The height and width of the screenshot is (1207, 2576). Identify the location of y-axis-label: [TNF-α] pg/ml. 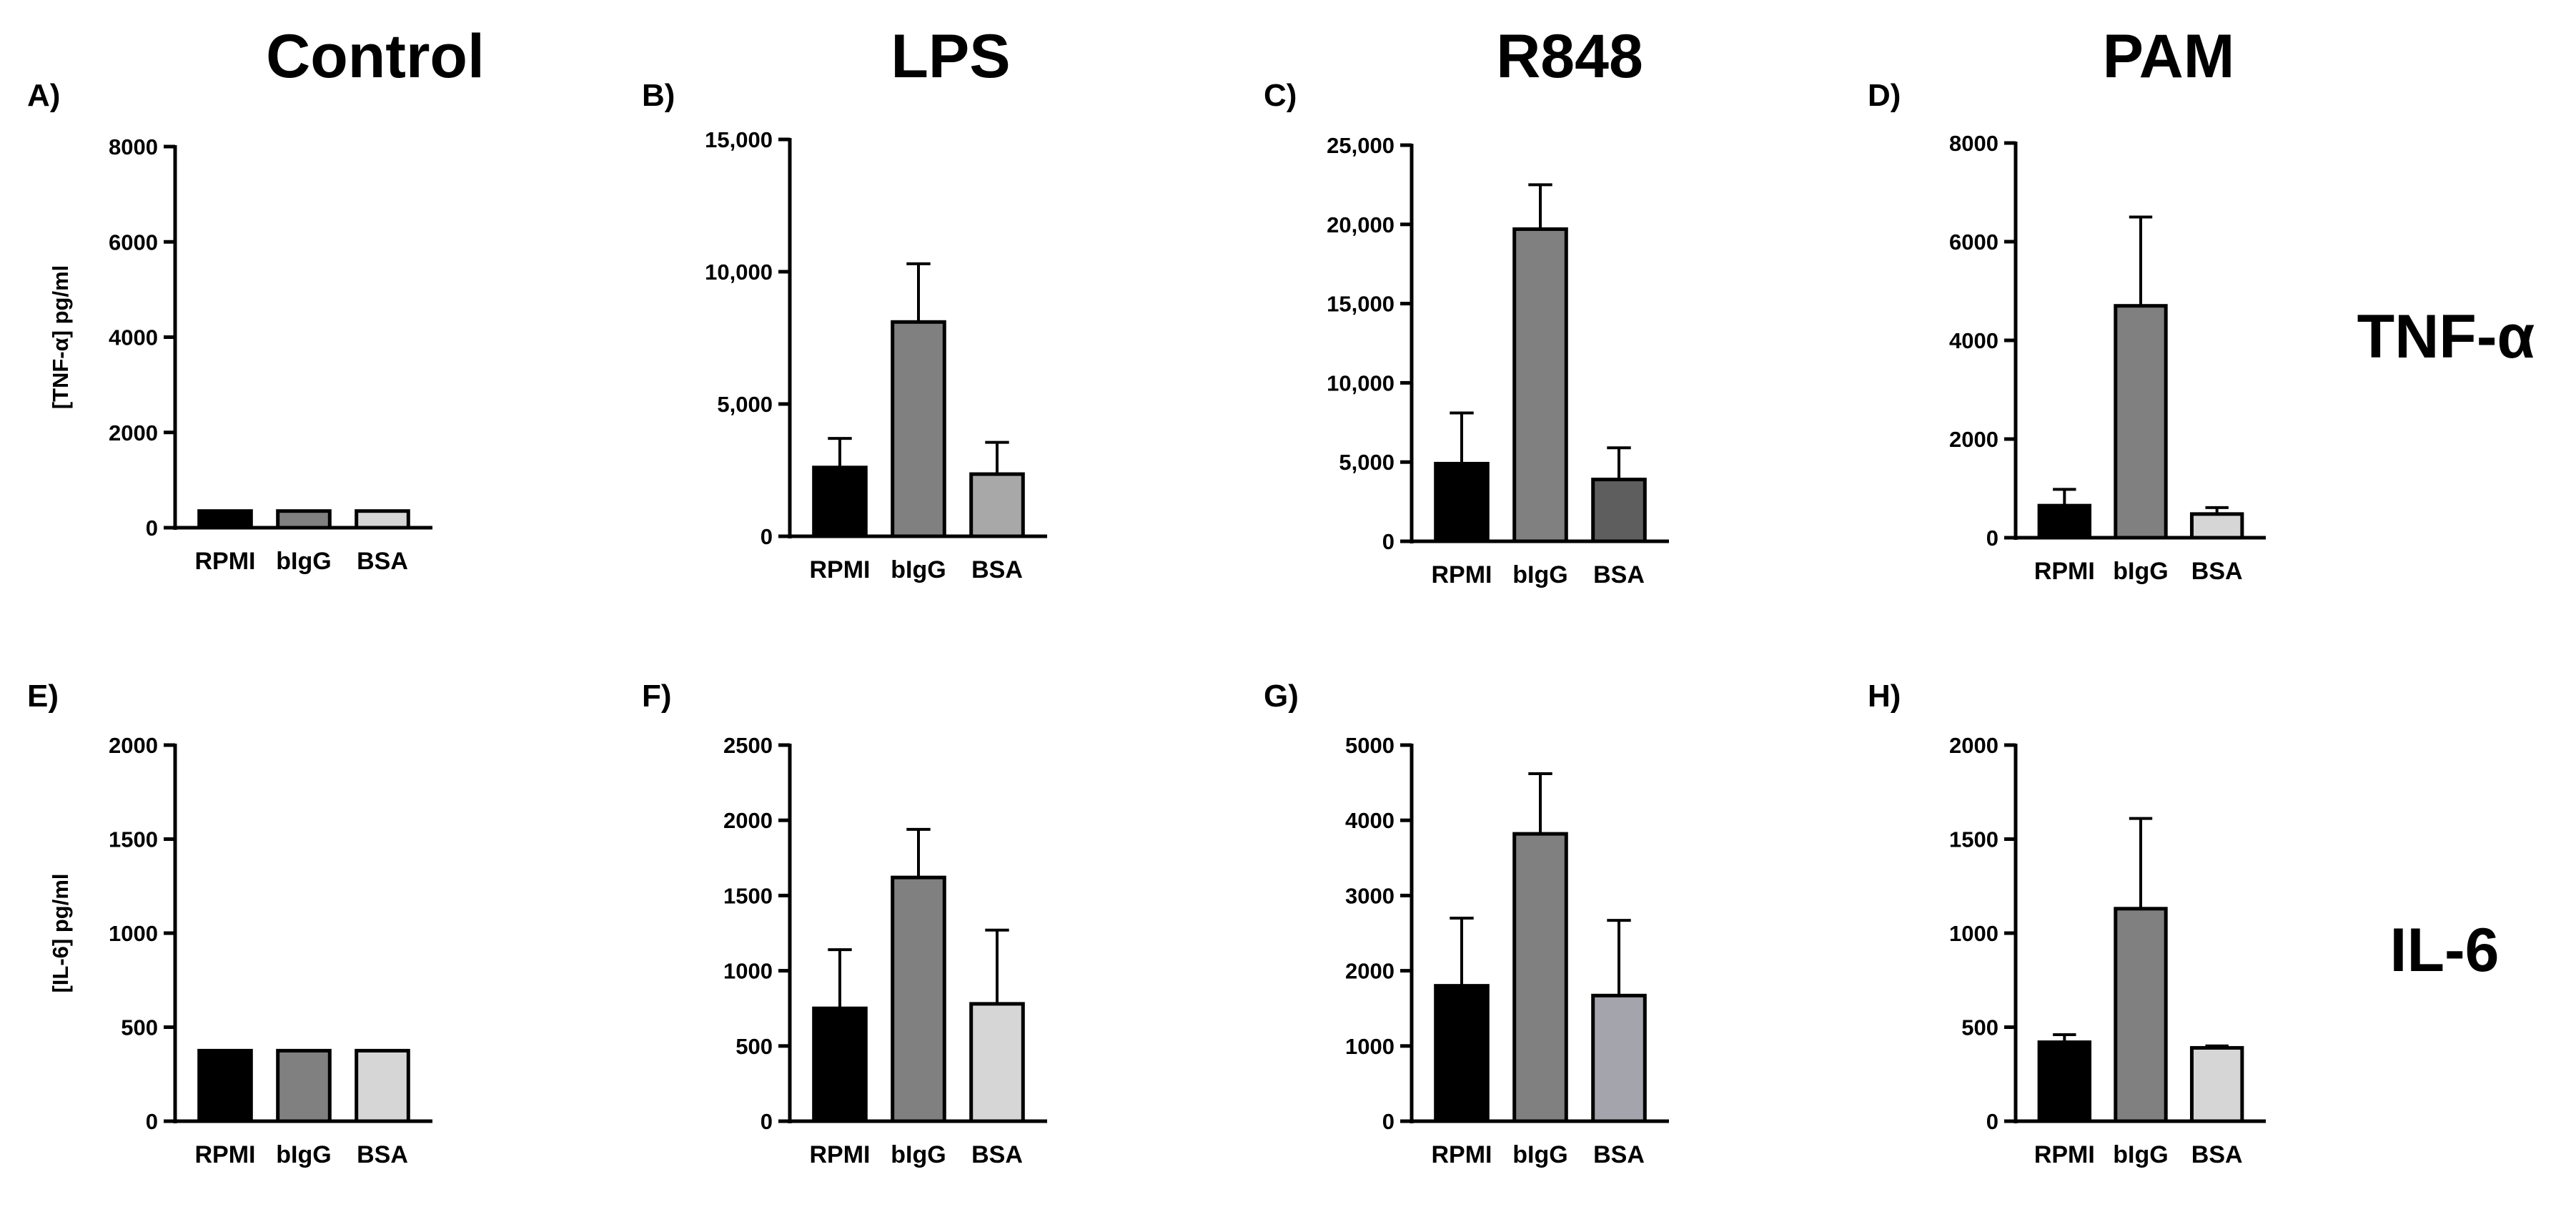
(61, 337).